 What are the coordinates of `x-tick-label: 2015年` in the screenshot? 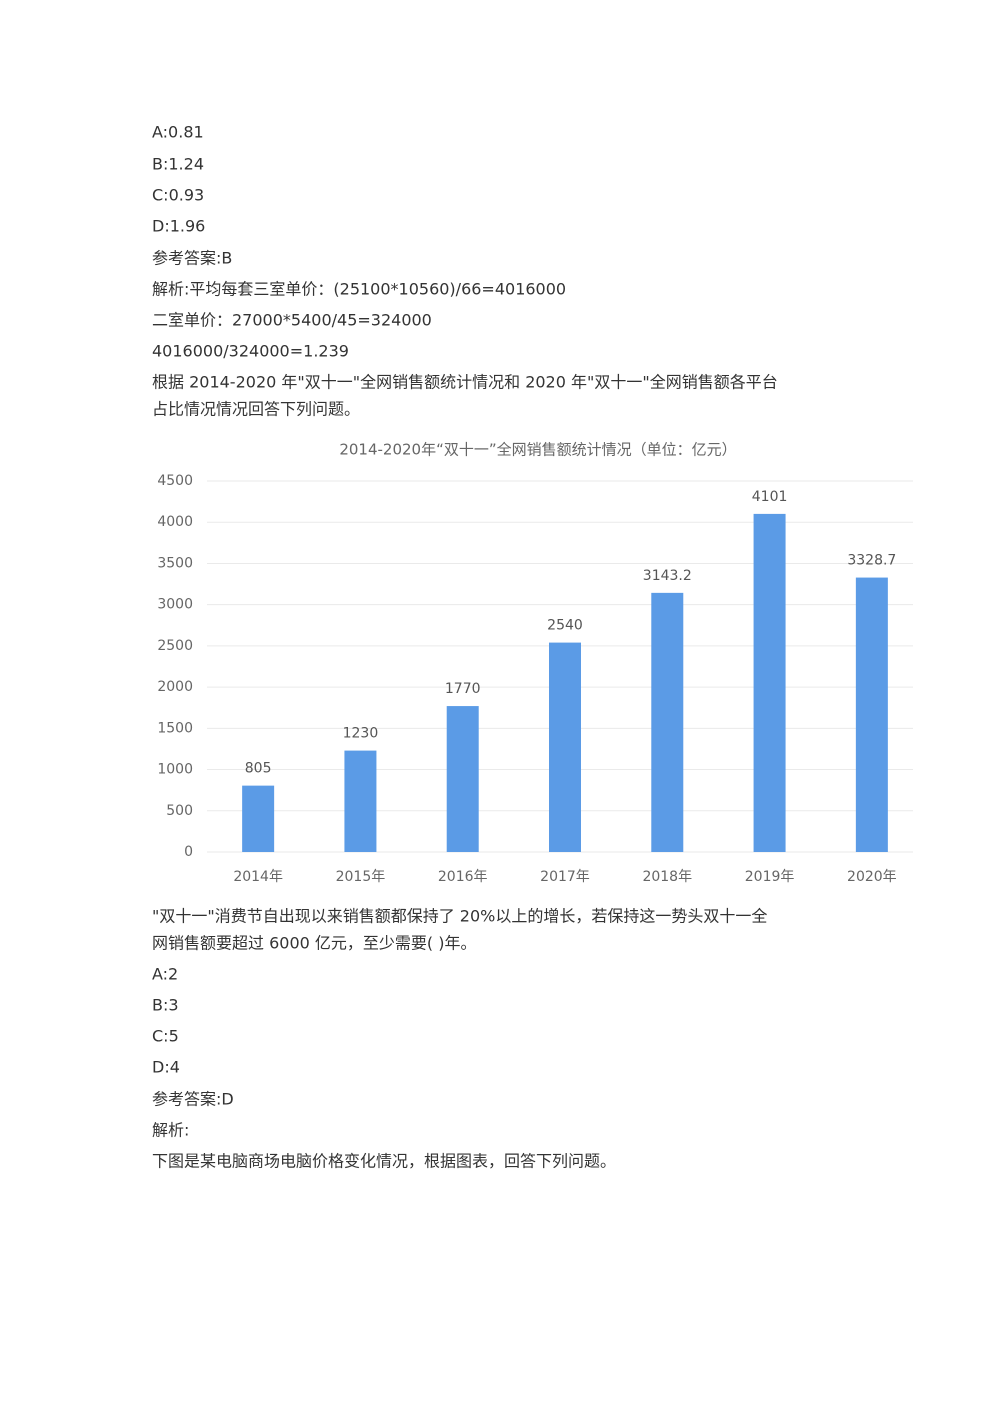 It's located at (361, 877).